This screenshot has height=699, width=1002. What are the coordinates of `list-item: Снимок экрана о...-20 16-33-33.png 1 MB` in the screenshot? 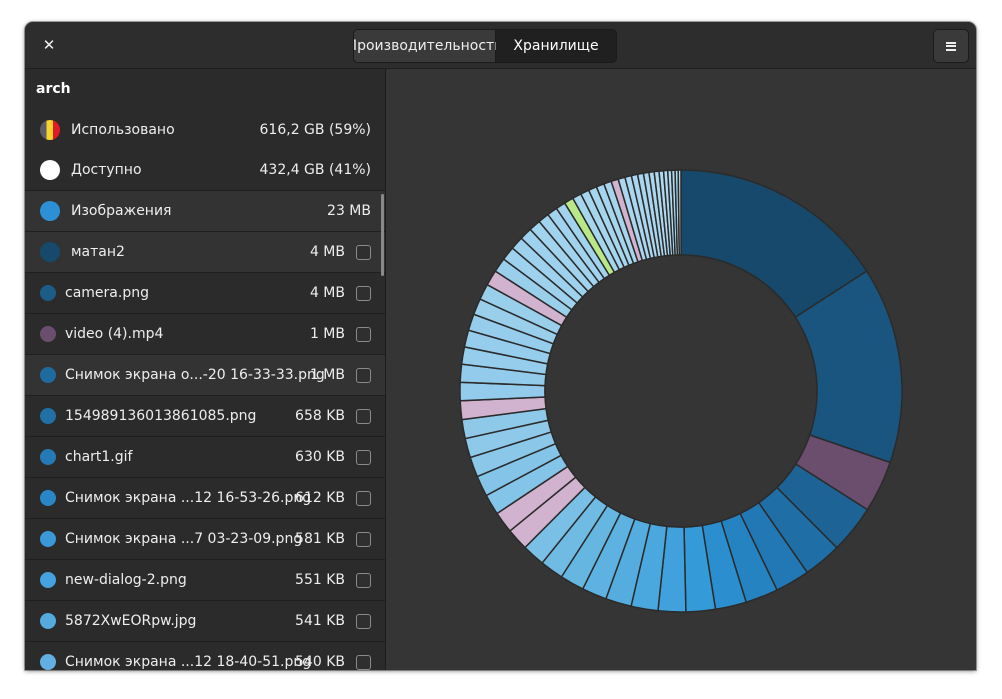 It's located at (205, 374).